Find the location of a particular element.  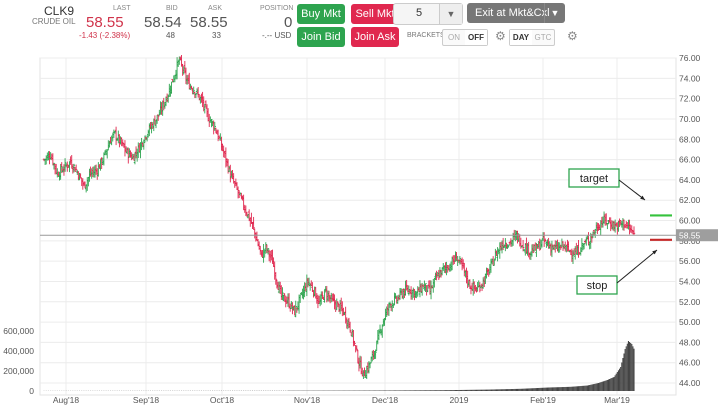

price-tick-label: 68.00 is located at coordinates (690, 139).